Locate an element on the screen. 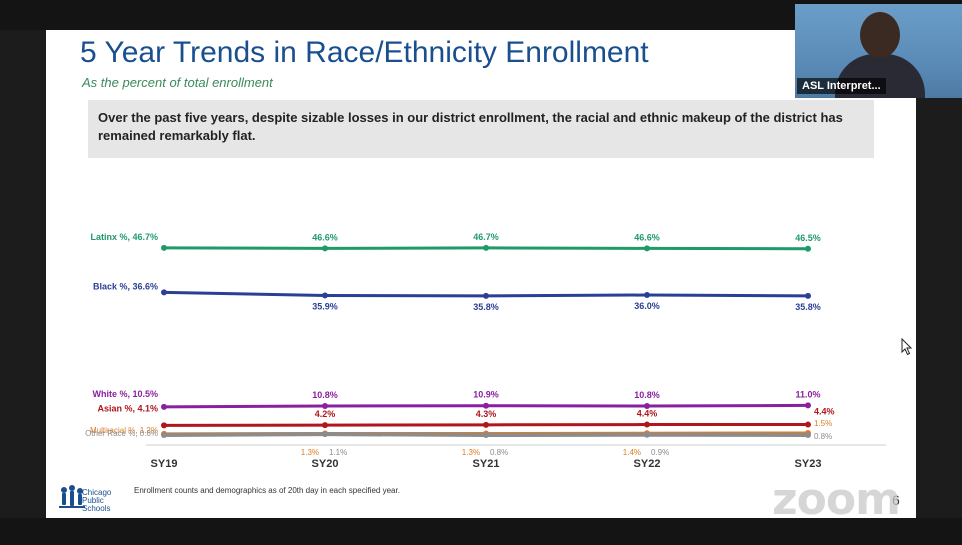 The image size is (962, 545). data-label: 46.5% is located at coordinates (808, 238).